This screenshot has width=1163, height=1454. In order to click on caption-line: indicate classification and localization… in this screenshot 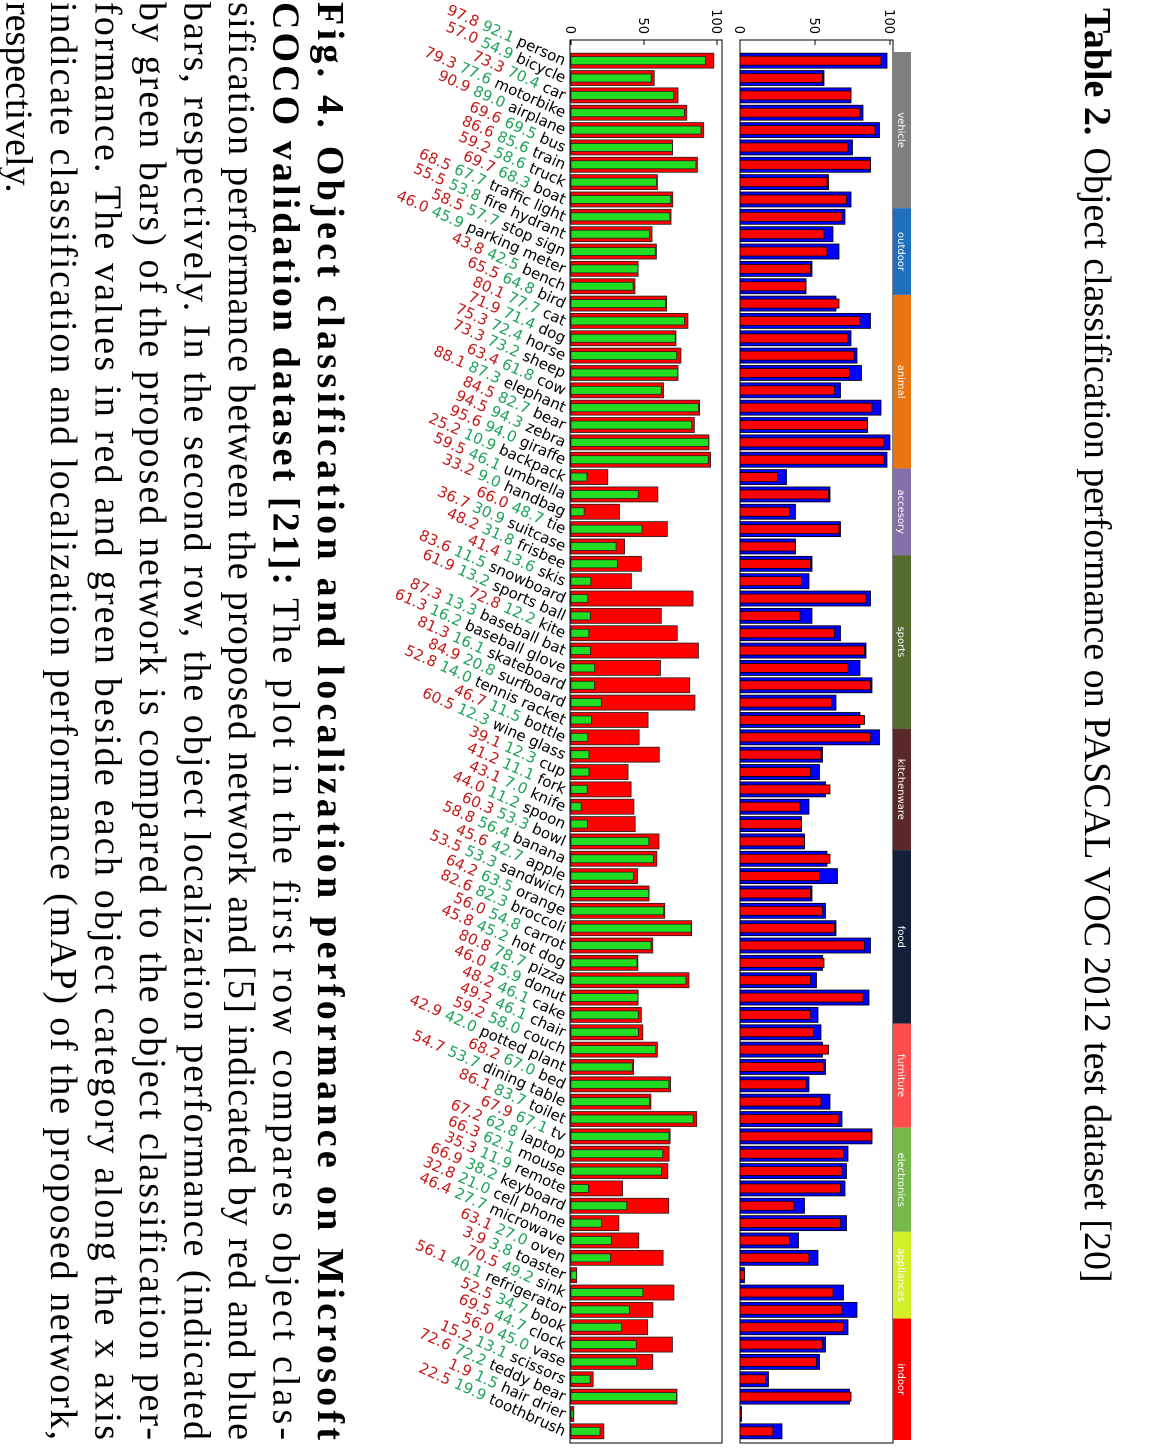, I will do `click(63, 721)`.